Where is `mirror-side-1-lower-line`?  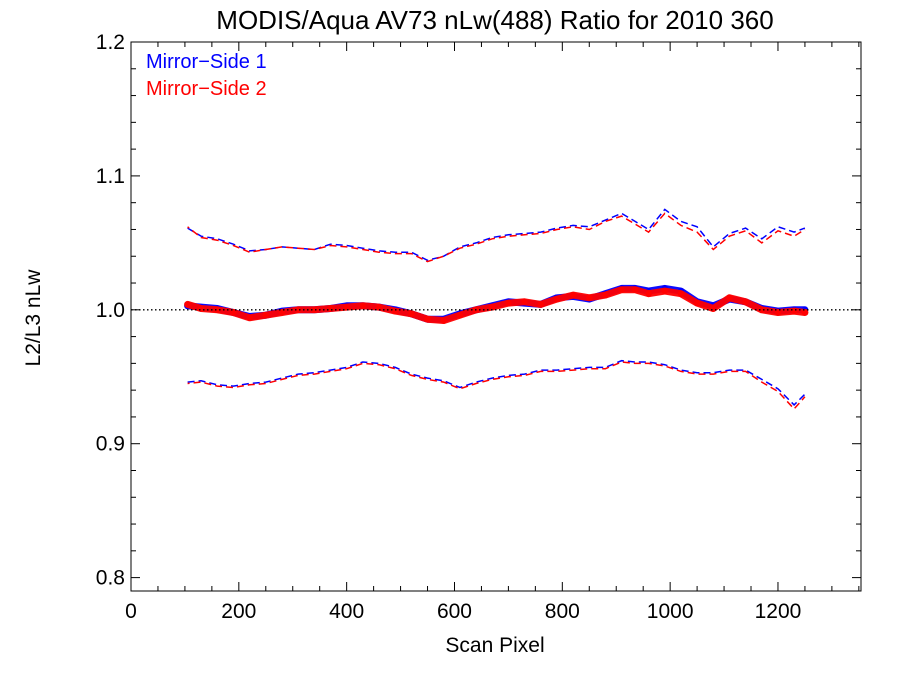
mirror-side-1-lower-line is located at coordinates (496, 382).